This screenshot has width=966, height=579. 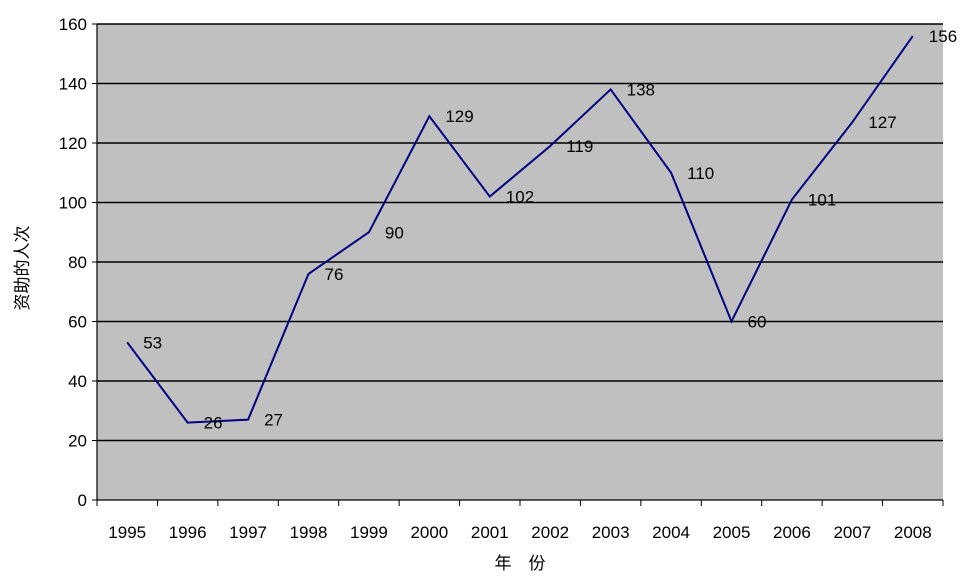 What do you see at coordinates (520, 564) in the screenshot?
I see `x-axis-title: 年 份` at bounding box center [520, 564].